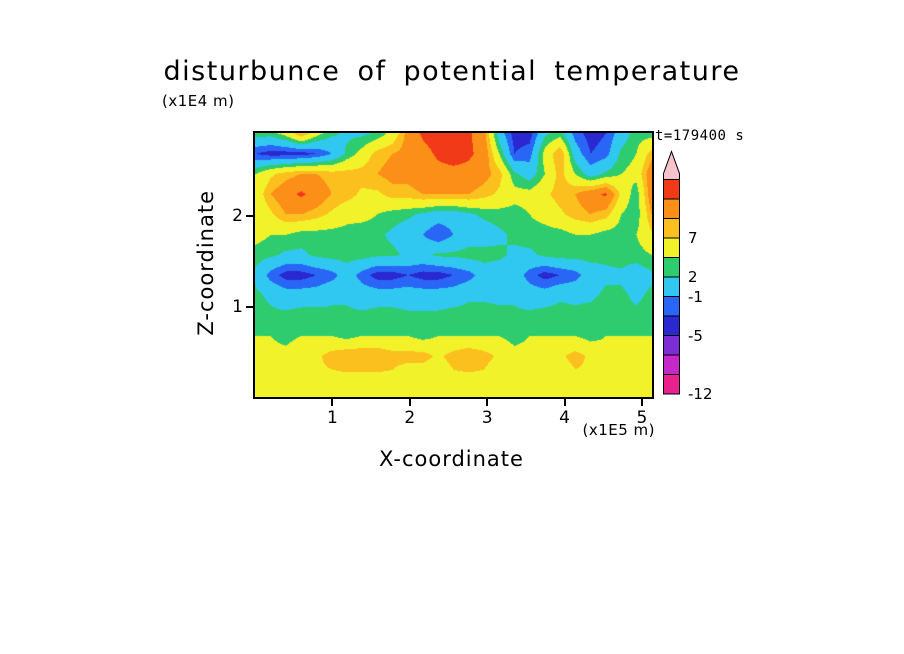  I want to click on x-tick-label: 1, so click(332, 418).